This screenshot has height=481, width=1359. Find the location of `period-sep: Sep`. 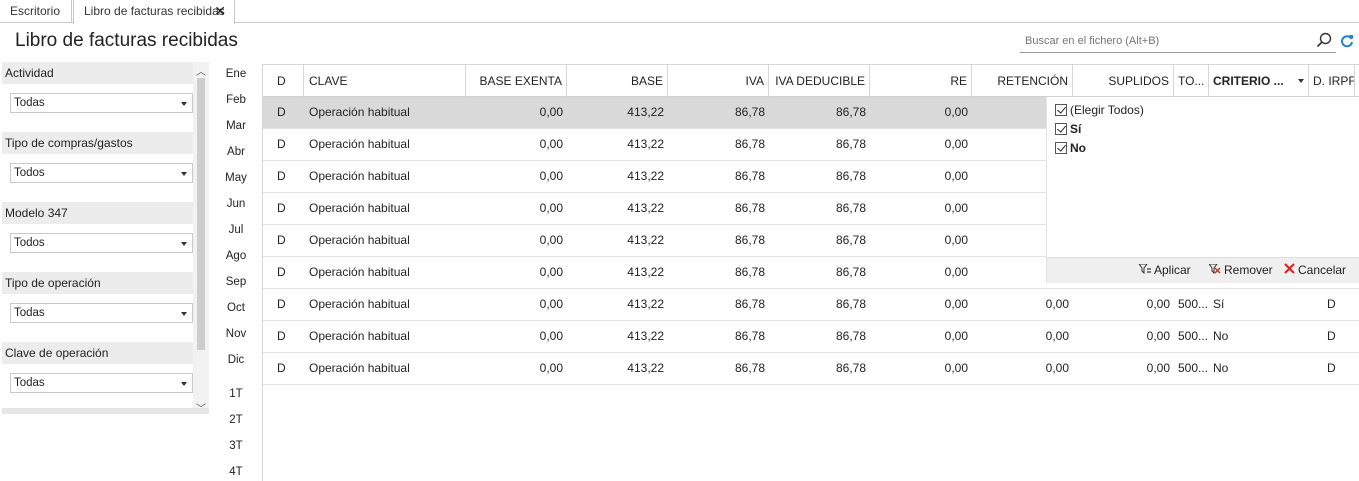

period-sep: Sep is located at coordinates (236, 282).